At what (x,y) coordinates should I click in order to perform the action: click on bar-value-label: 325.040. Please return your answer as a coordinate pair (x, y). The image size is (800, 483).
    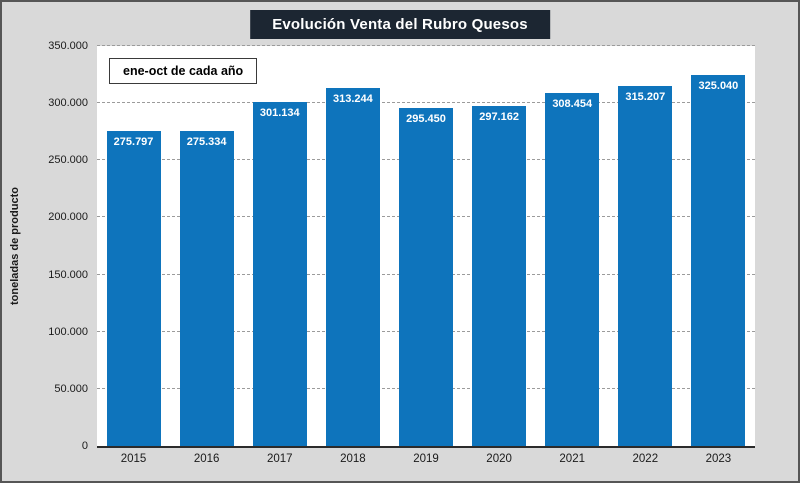
    Looking at the image, I should click on (718, 85).